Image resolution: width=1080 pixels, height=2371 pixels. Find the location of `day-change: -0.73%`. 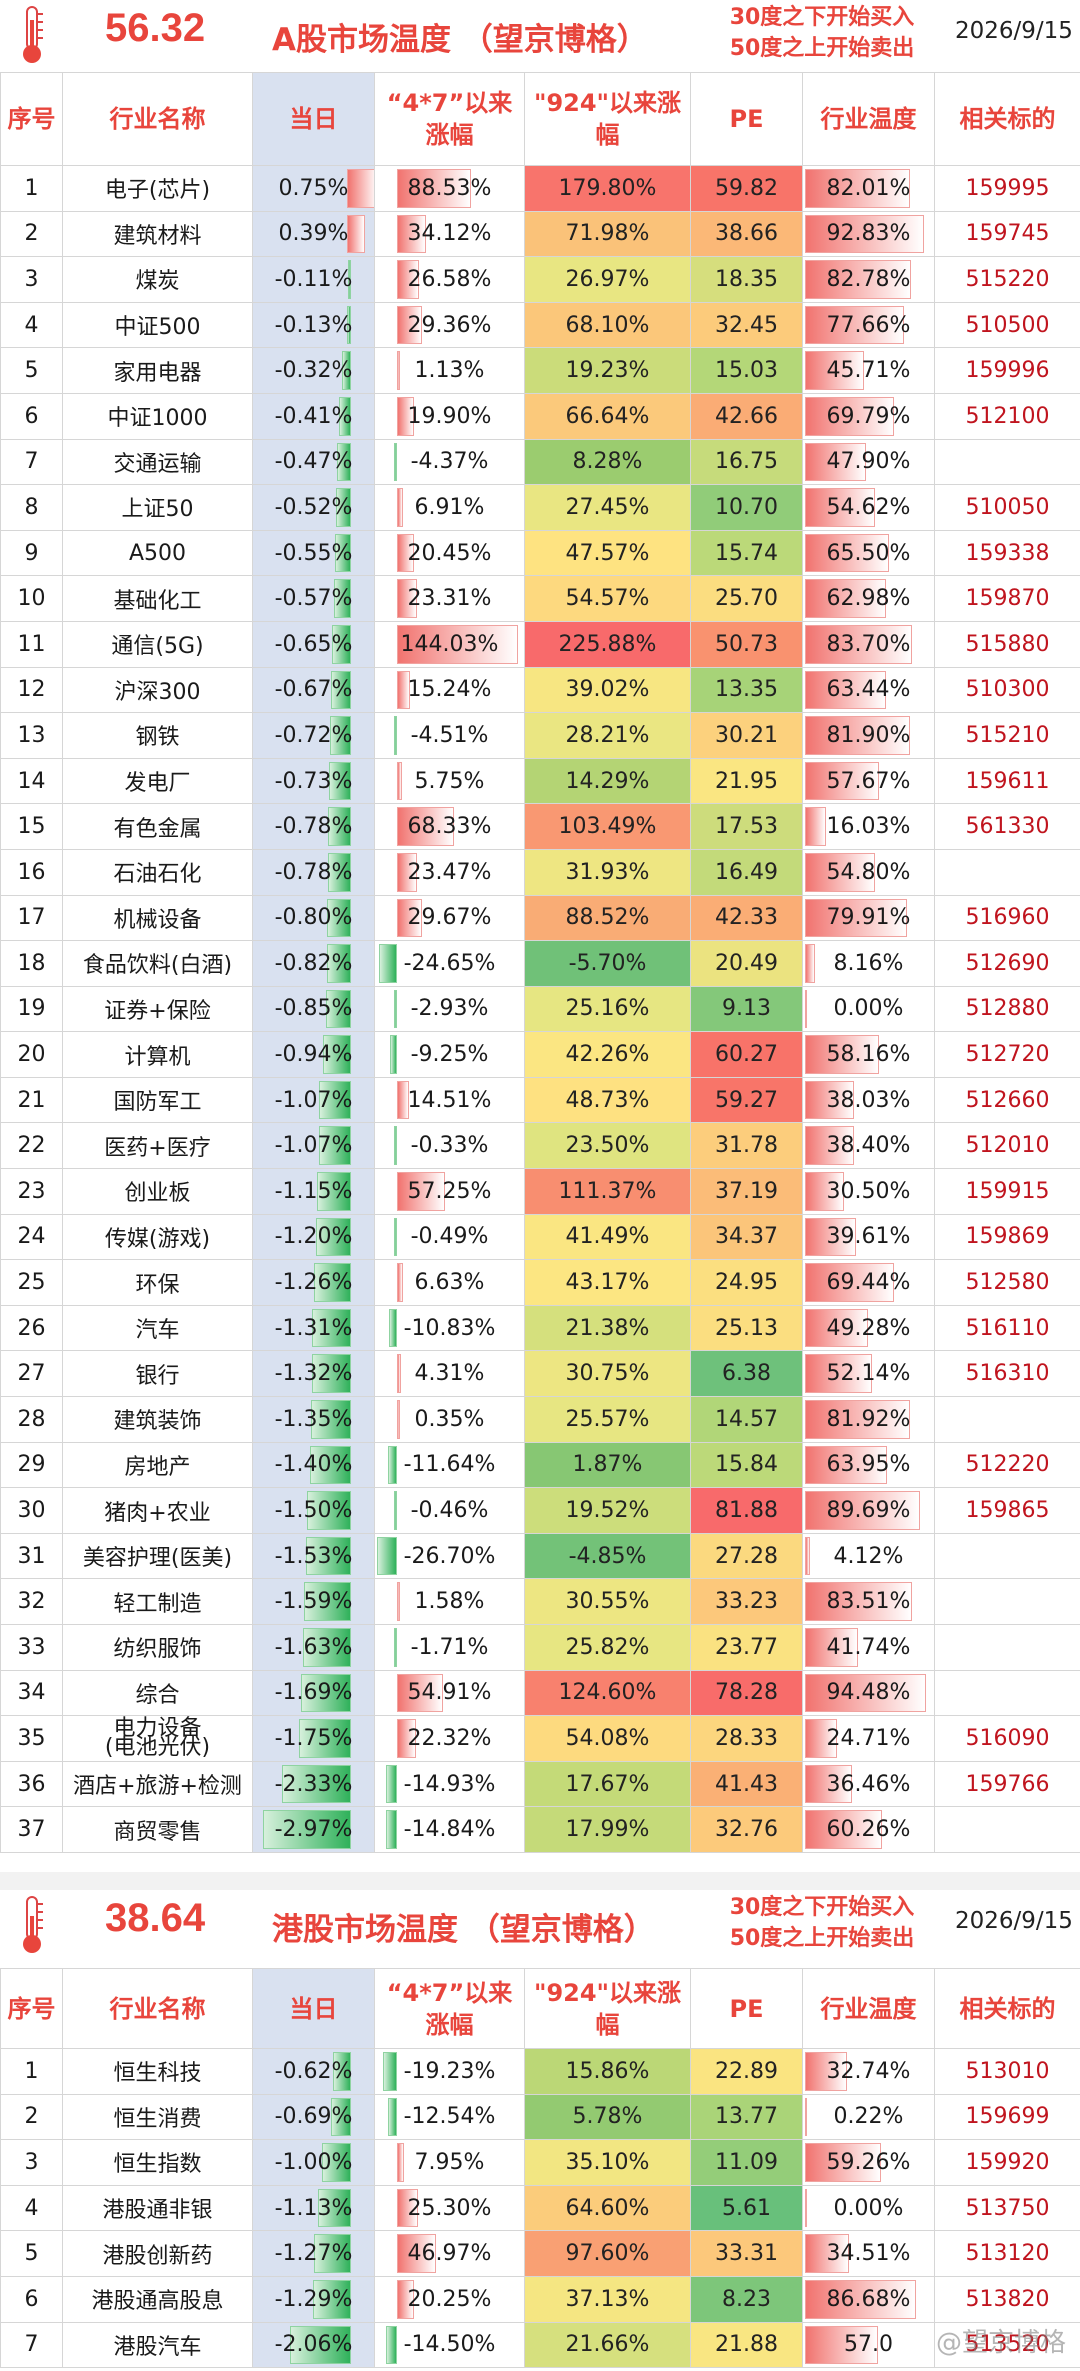

day-change: -0.73% is located at coordinates (313, 781).